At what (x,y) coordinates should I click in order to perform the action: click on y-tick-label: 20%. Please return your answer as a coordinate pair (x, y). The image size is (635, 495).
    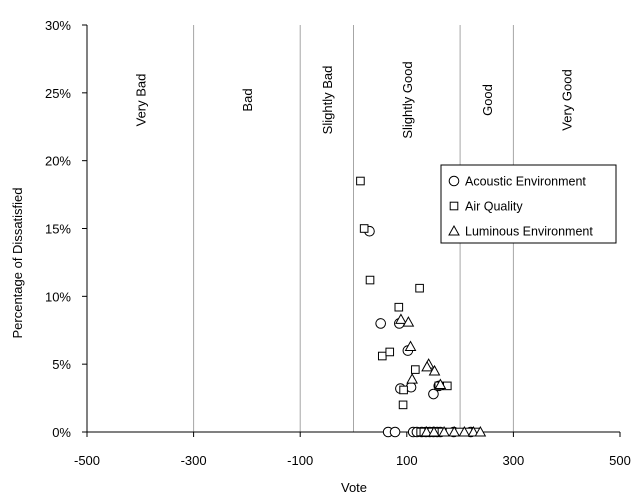
    Looking at the image, I should click on (58, 161).